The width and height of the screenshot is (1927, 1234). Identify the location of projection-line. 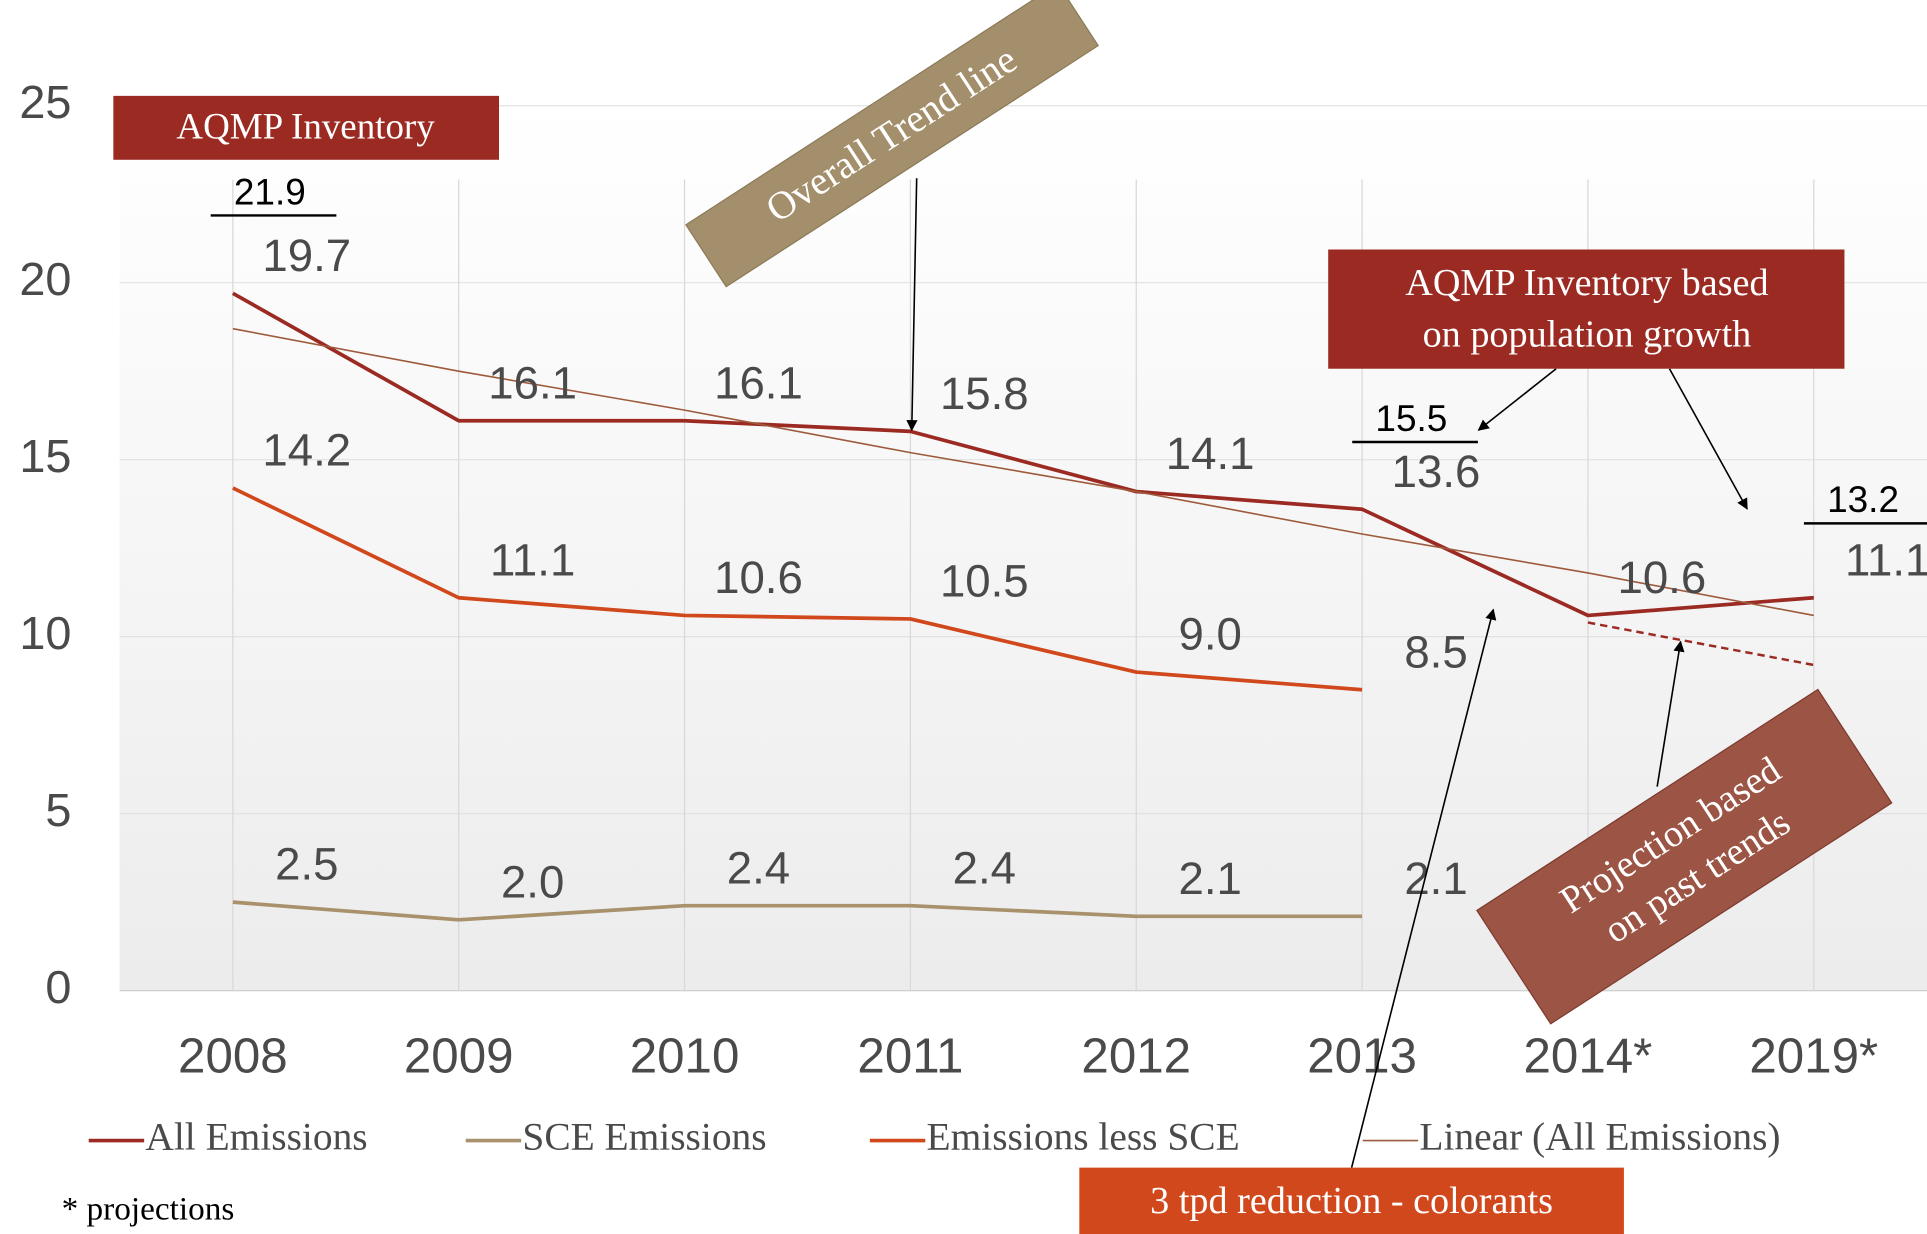
(1700, 644).